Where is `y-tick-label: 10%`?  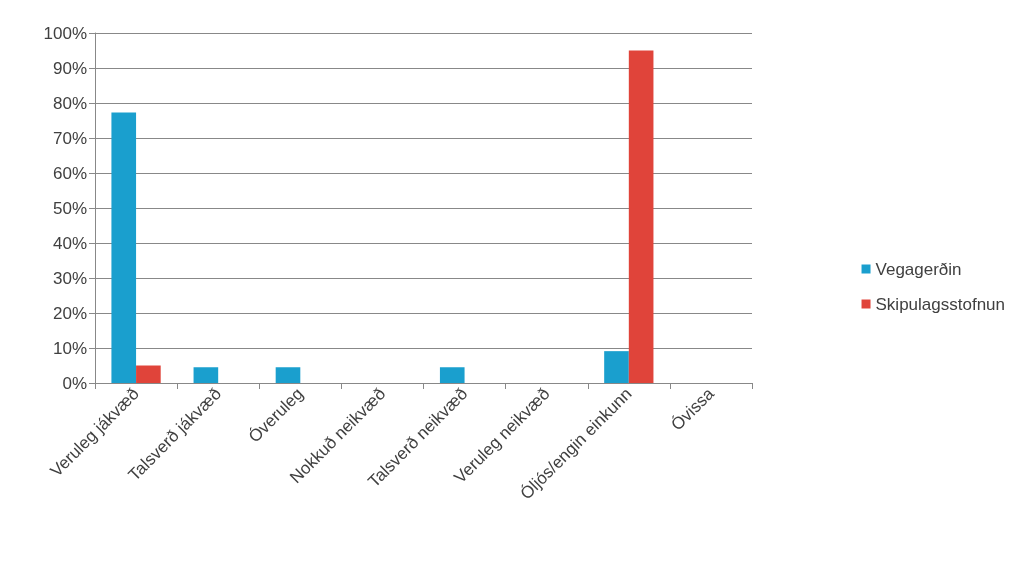
y-tick-label: 10% is located at coordinates (69, 348).